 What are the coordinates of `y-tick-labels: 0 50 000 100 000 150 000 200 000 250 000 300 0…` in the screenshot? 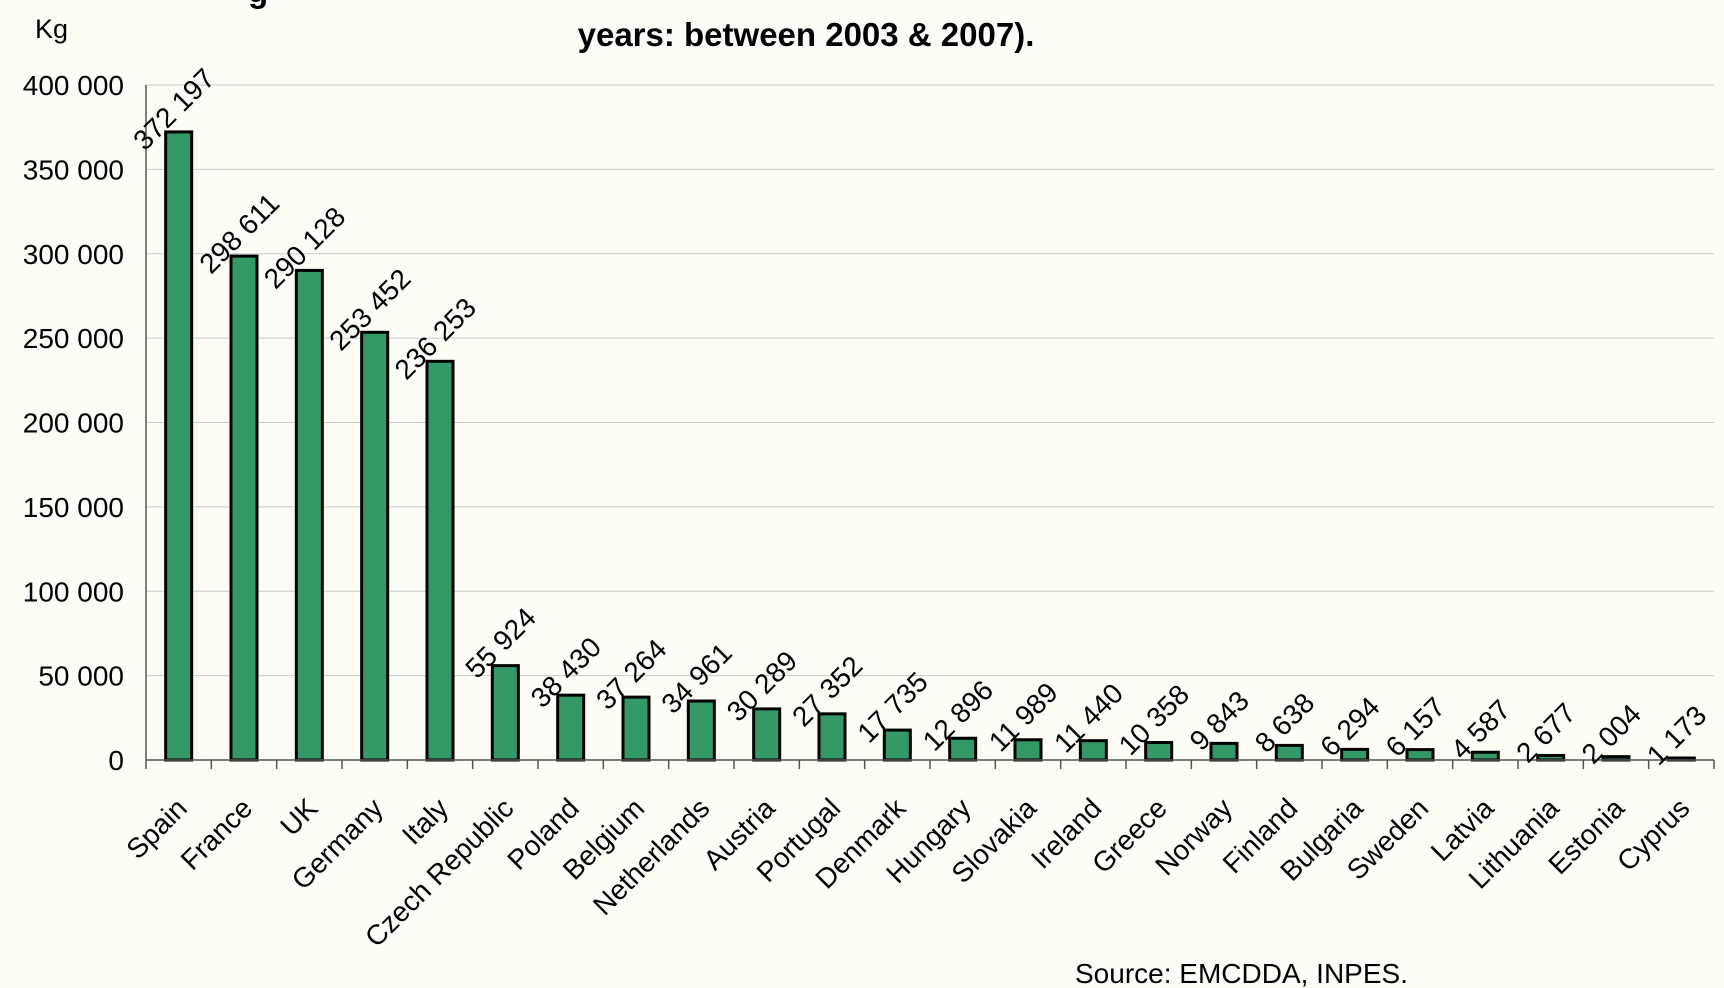 It's located at (73, 423).